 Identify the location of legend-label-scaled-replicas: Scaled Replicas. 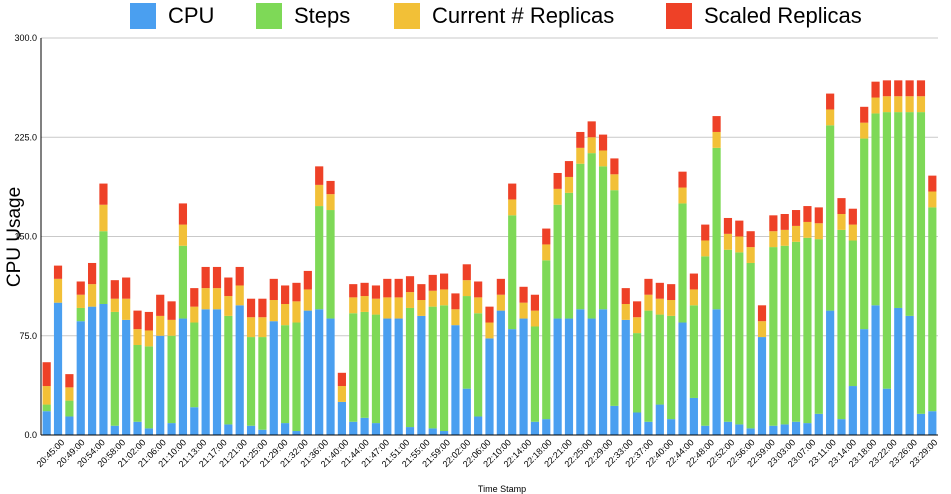
(783, 15).